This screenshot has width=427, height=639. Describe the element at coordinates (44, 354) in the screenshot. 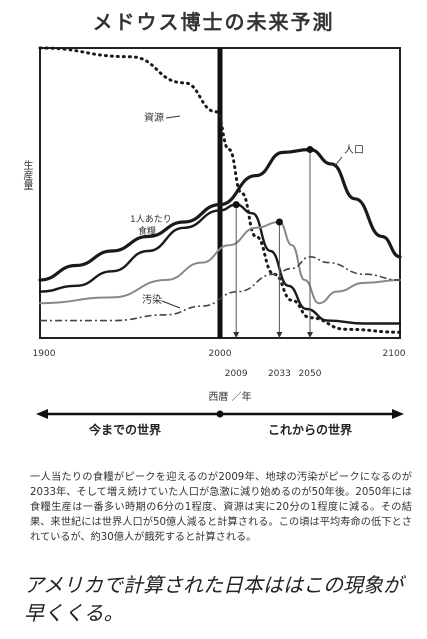

I see `x-tick-1900: 1900` at that location.